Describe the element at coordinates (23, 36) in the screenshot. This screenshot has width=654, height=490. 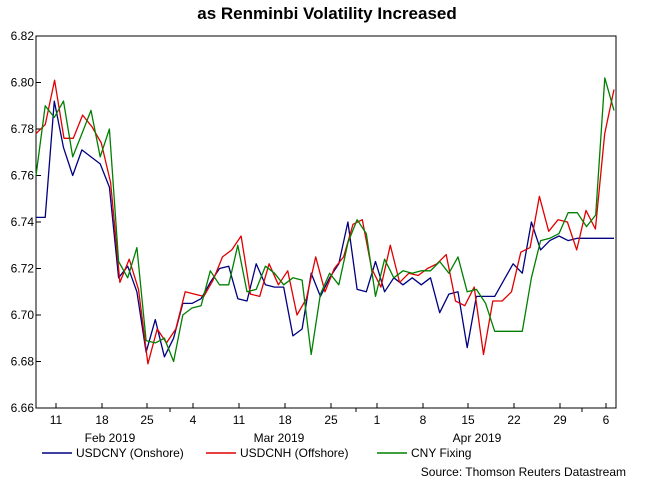
I see `y-tick-label: 6.82` at that location.